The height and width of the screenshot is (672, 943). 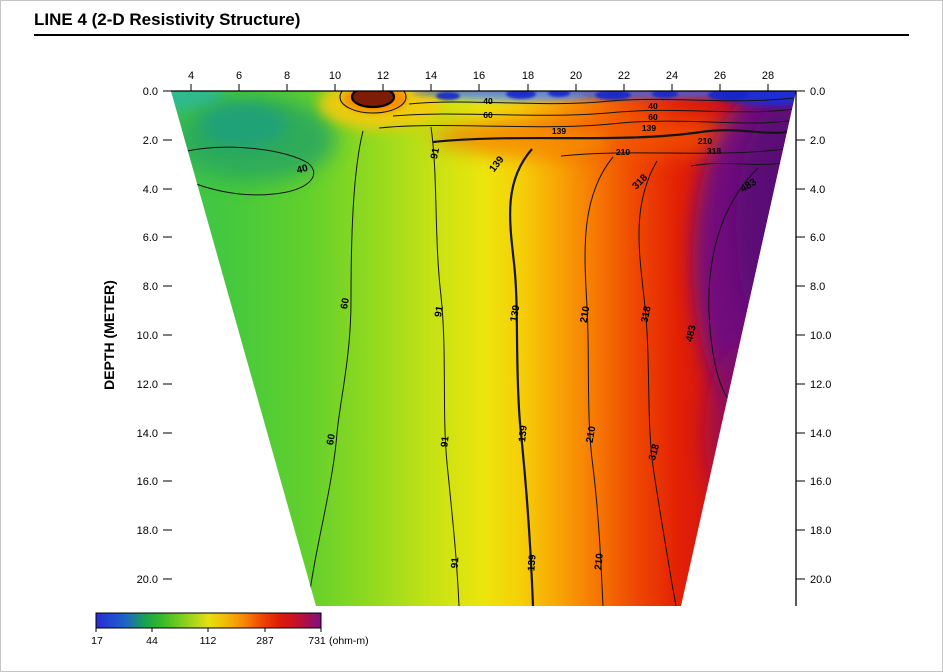 What do you see at coordinates (720, 76) in the screenshot?
I see `x-tick-label: 26` at bounding box center [720, 76].